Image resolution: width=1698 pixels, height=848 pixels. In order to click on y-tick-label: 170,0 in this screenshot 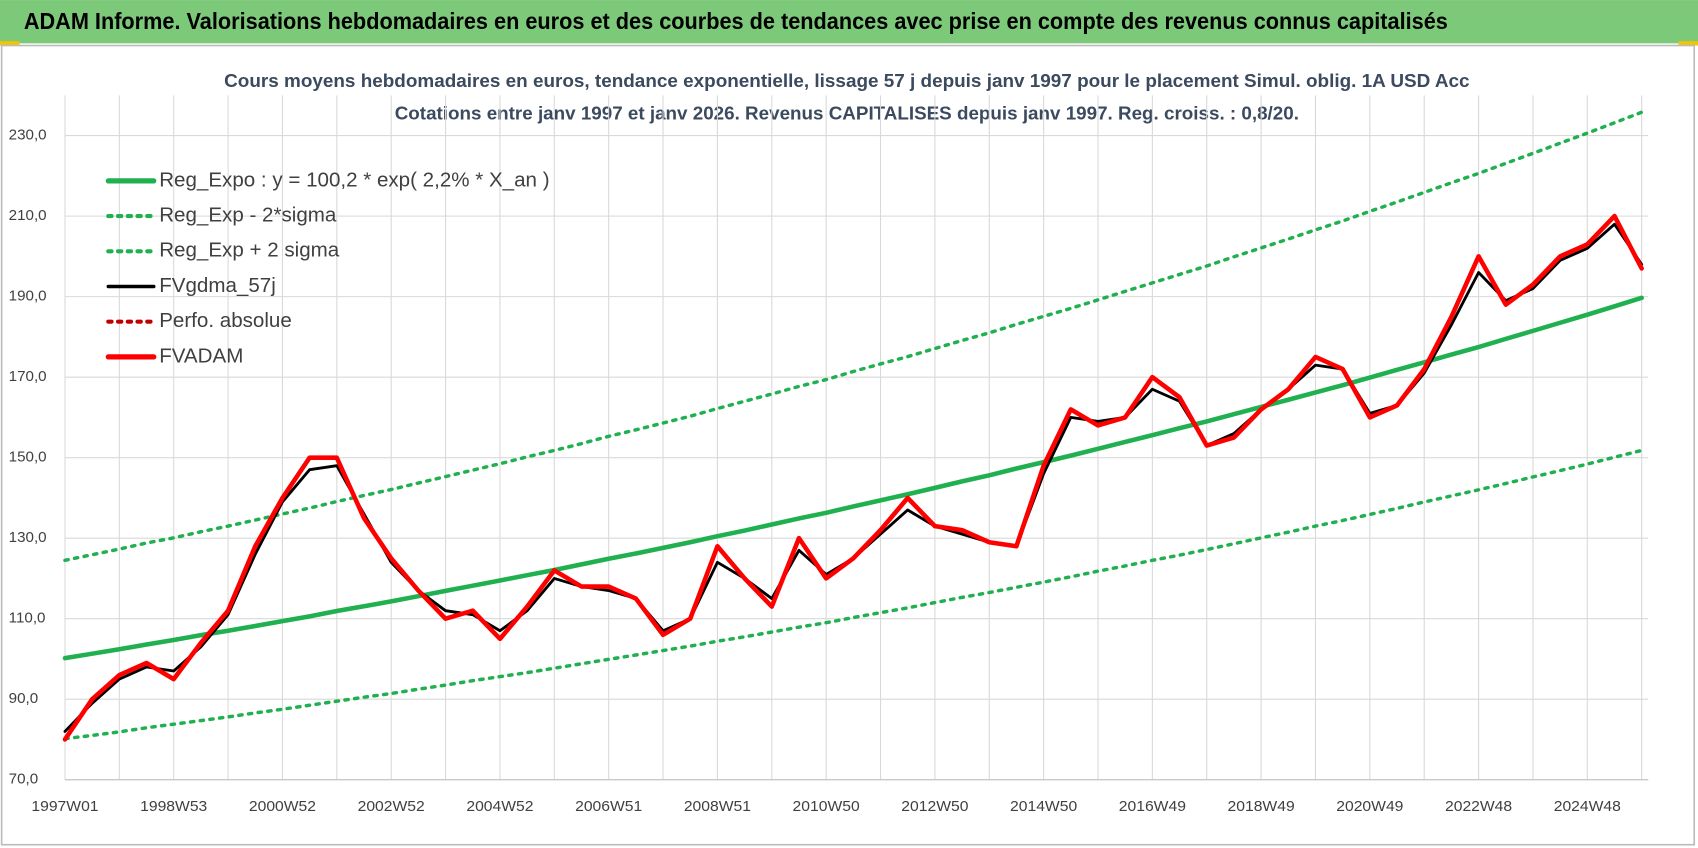, I will do `click(28, 376)`.